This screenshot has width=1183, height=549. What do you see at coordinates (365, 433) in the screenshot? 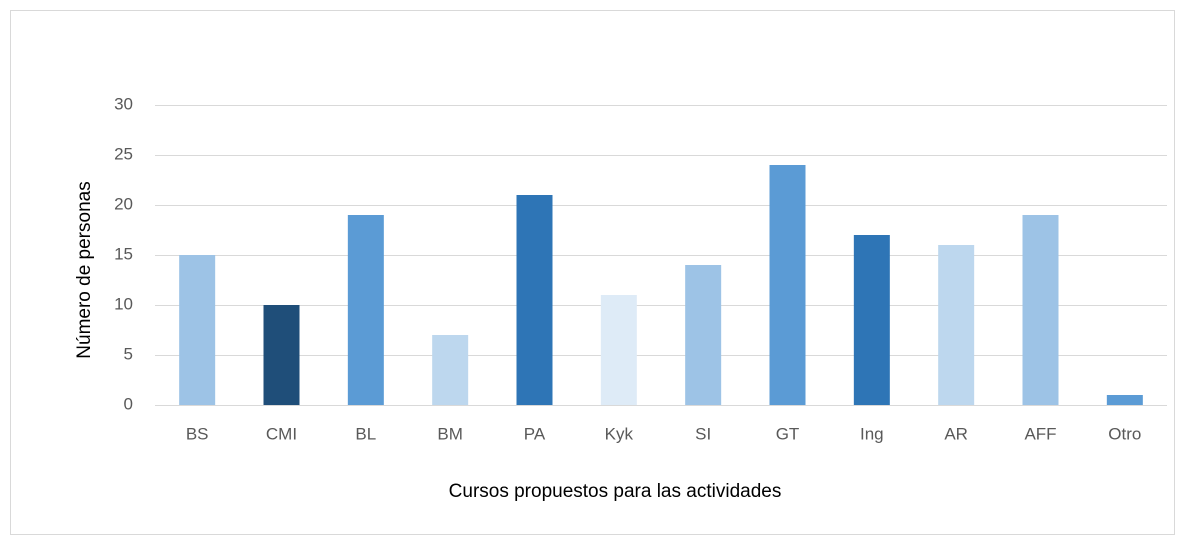
I see `x-tick-label: BL` at bounding box center [365, 433].